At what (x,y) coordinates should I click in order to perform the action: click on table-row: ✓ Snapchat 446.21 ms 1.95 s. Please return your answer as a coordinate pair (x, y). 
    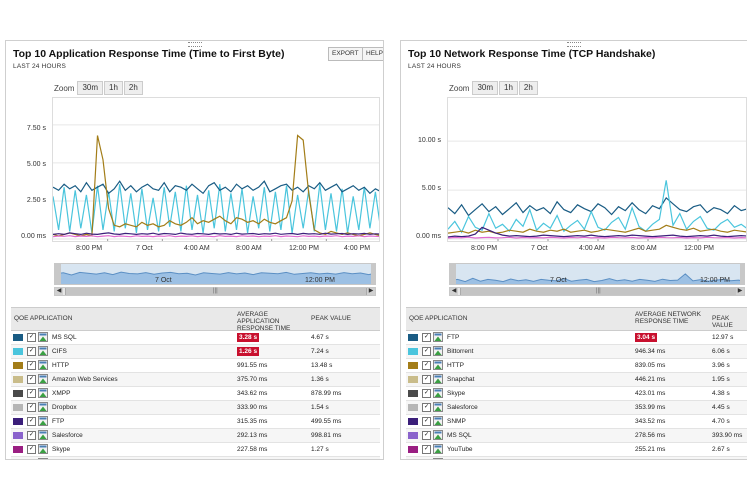
    Looking at the image, I should click on (576, 380).